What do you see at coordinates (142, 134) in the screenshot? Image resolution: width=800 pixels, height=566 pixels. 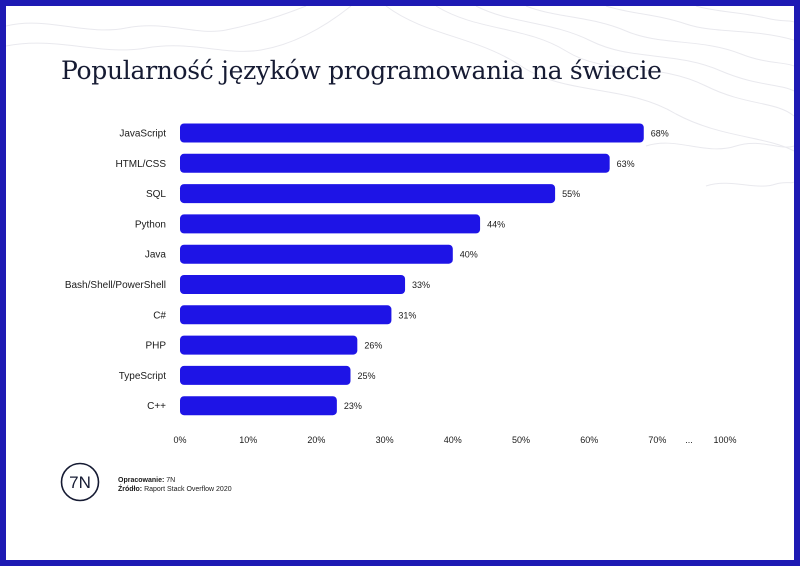 I see `category-label: JavaScript` at bounding box center [142, 134].